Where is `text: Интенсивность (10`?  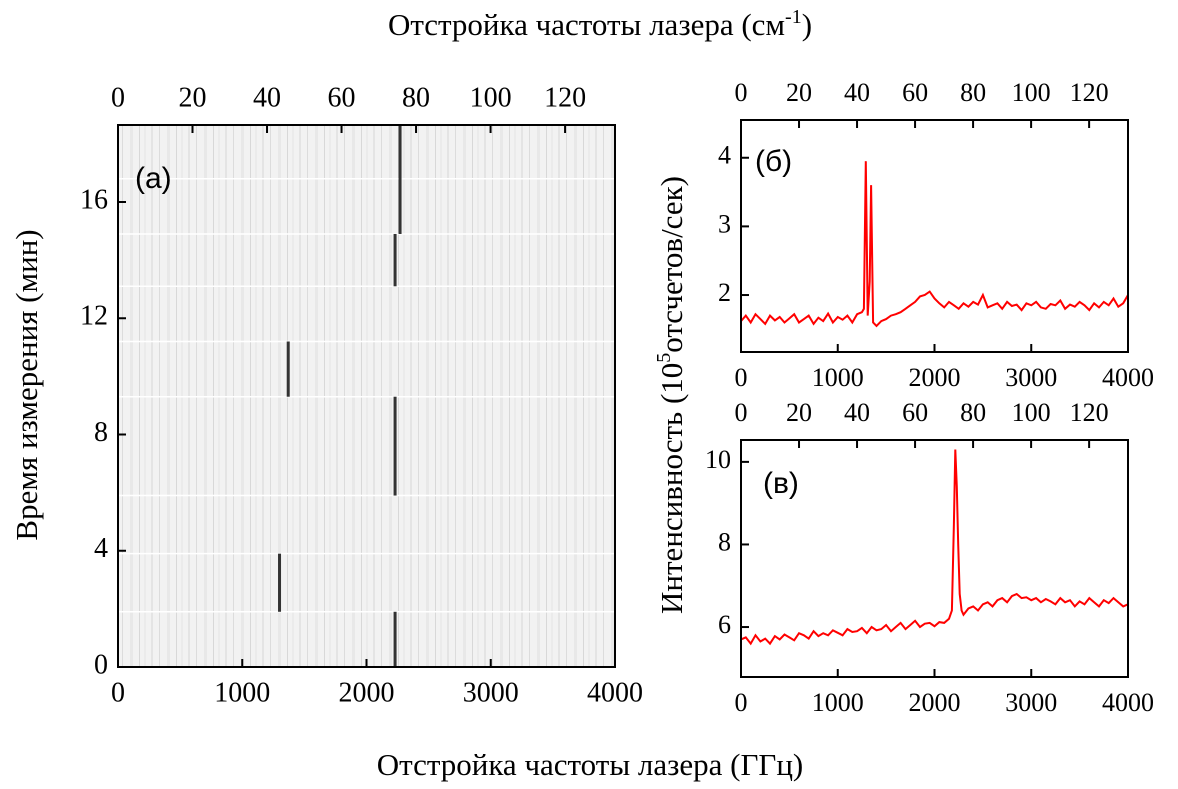
text: Интенсивность (10 is located at coordinates (671, 488).